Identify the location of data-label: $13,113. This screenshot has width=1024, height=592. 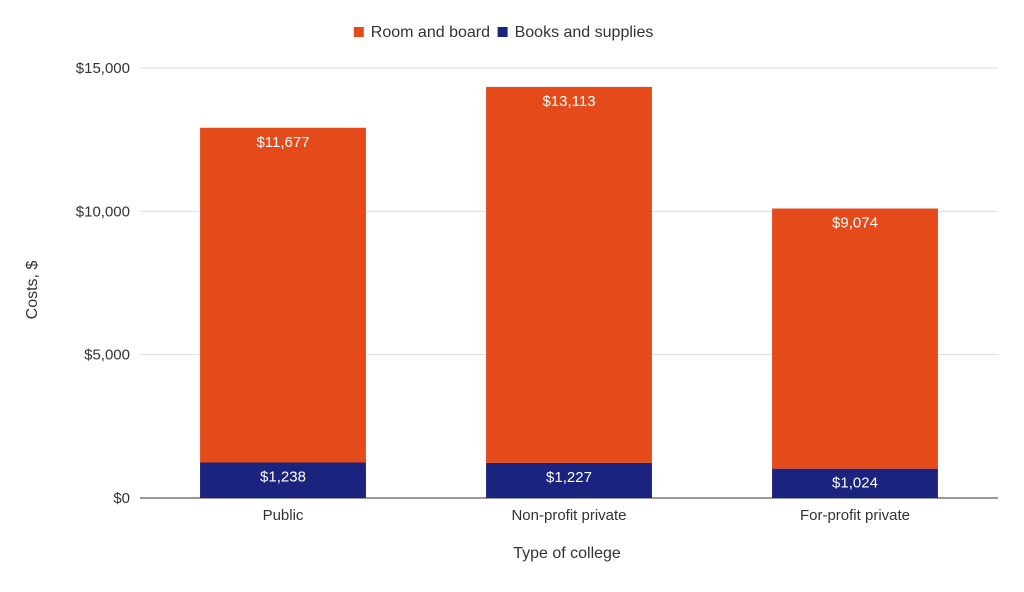
(568, 101).